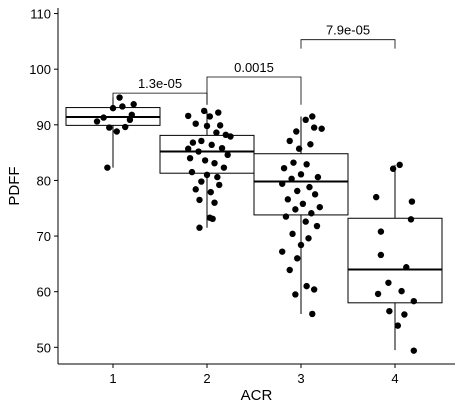 This screenshot has width=460, height=412. Describe the element at coordinates (254, 67) in the screenshot. I see `p-value-label: 0.0015` at that location.